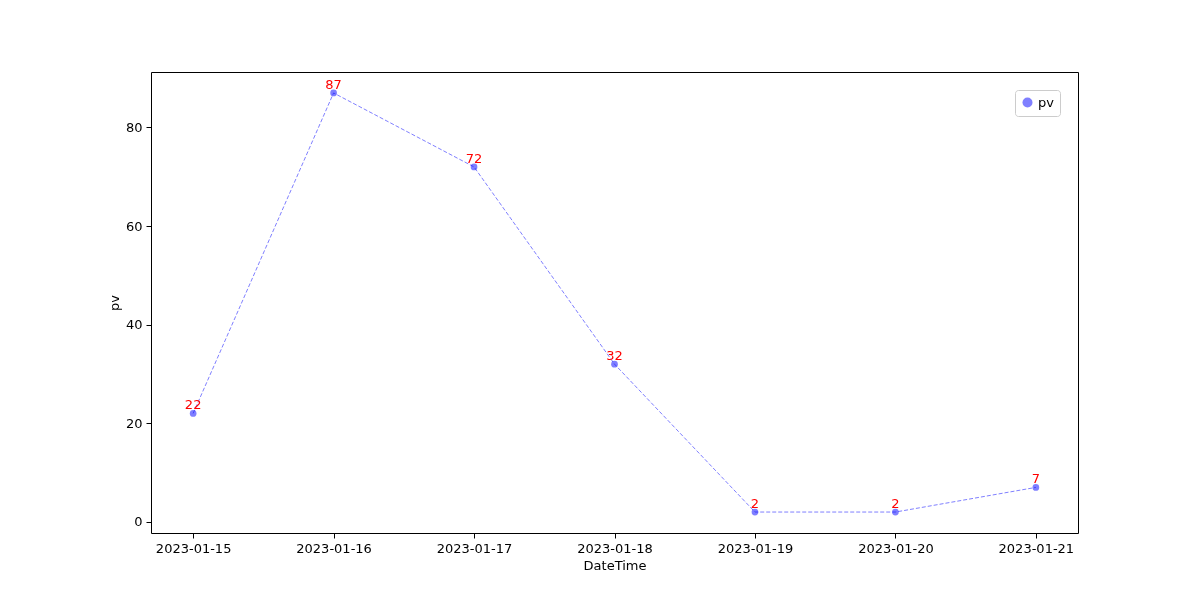 The image size is (1200, 600). What do you see at coordinates (474, 158) in the screenshot?
I see `data-label: 72` at bounding box center [474, 158].